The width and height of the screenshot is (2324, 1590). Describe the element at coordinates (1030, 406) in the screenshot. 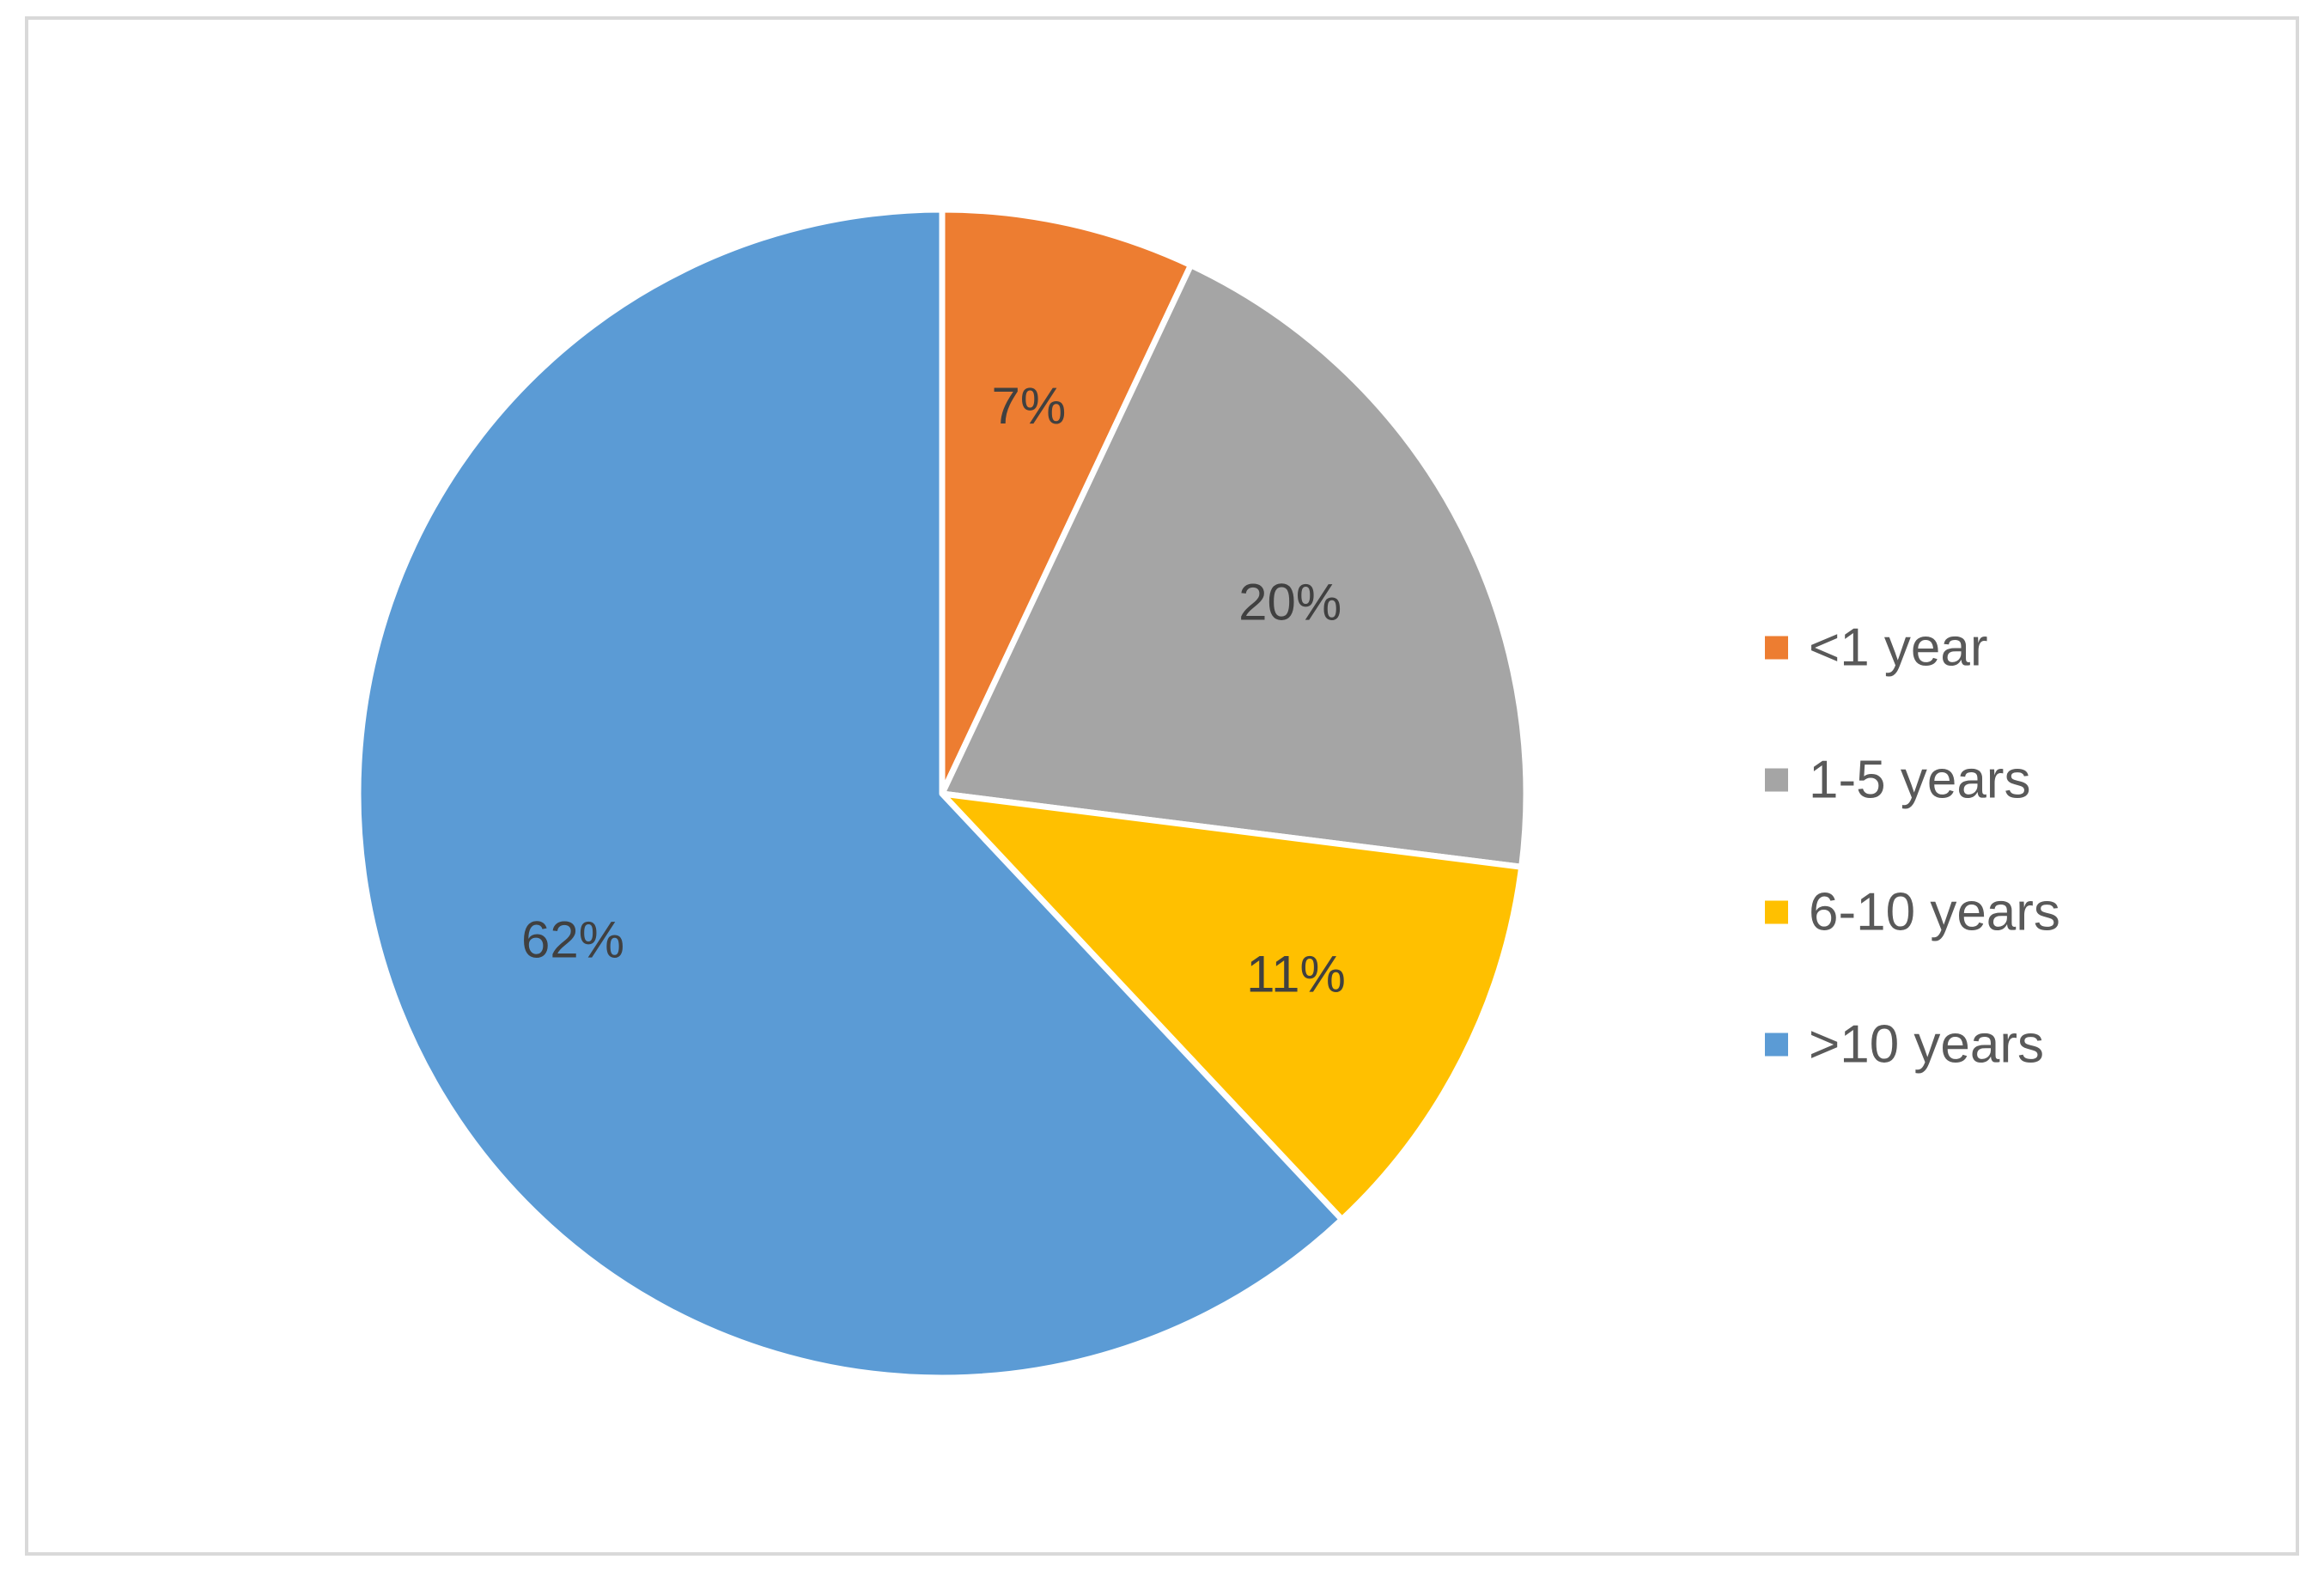

I see `data-label-lt-1-year: 7%` at that location.